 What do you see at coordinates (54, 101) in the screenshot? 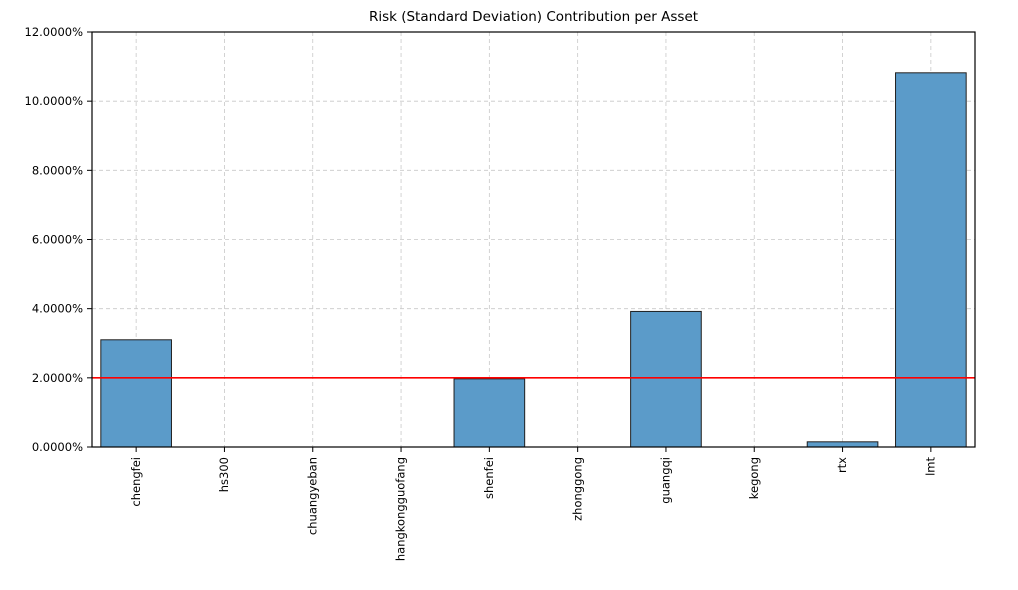
I see `y-tick-label: 10.0000%` at bounding box center [54, 101].